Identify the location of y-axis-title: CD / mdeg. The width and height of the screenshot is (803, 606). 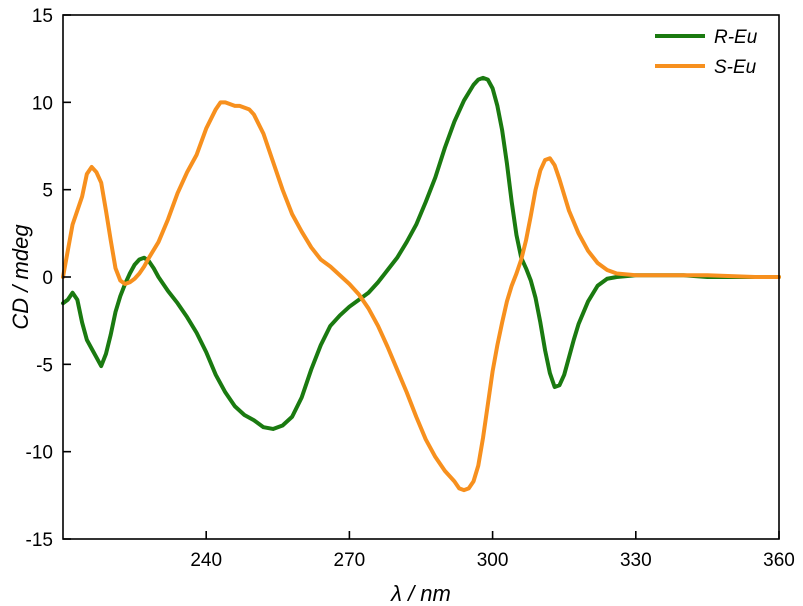
(20, 277).